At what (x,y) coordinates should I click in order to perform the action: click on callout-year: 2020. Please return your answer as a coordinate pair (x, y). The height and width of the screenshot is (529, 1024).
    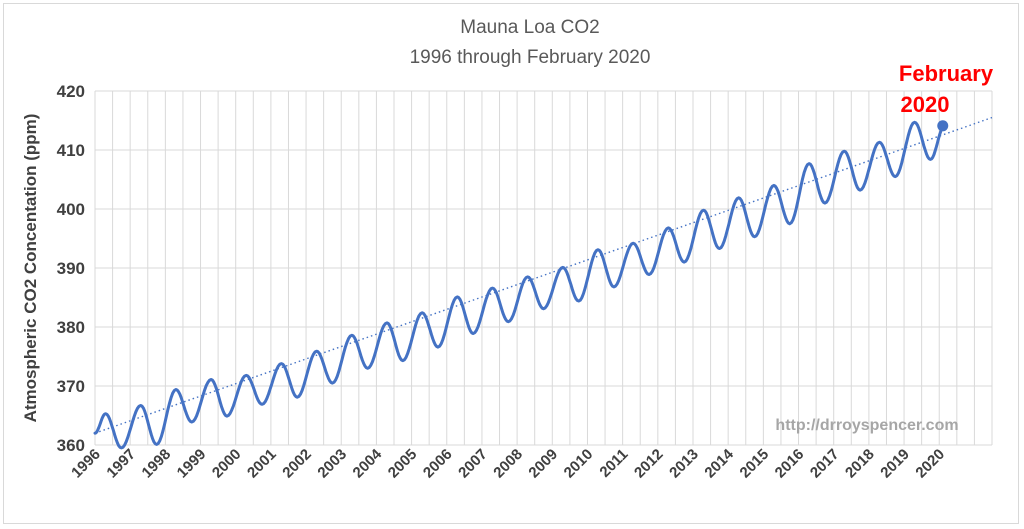
    Looking at the image, I should click on (925, 104).